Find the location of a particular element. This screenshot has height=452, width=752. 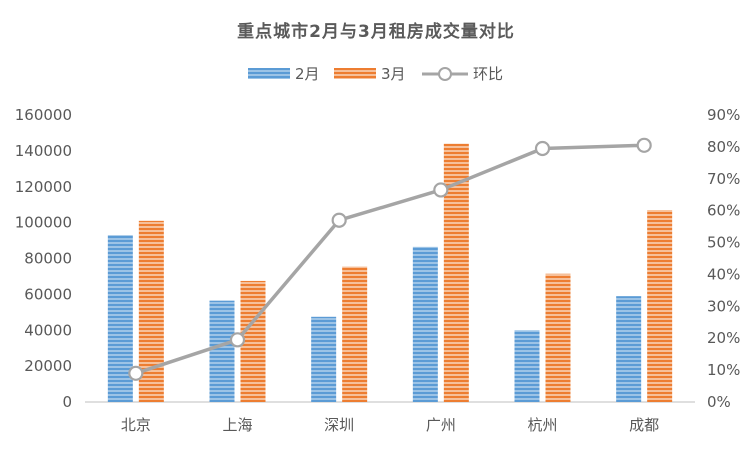

y-left-tick-label: 0 is located at coordinates (67, 402).